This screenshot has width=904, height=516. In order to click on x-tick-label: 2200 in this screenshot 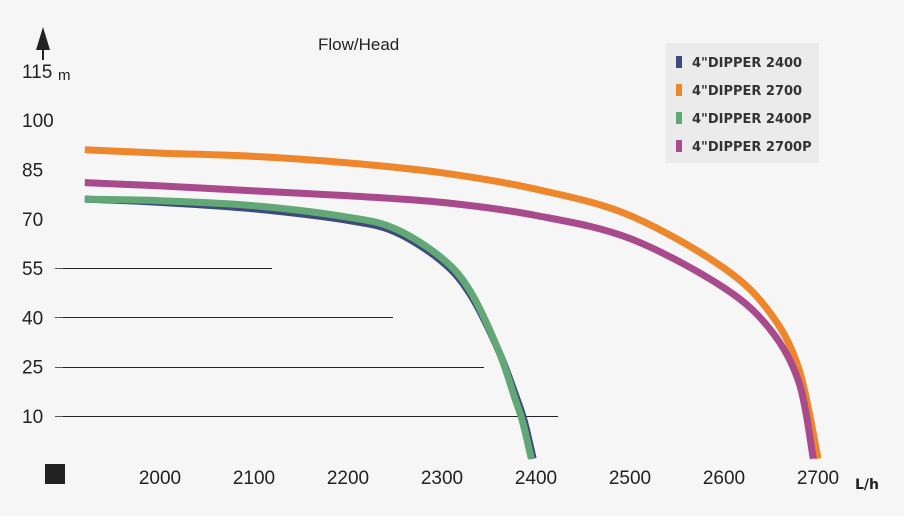, I will do `click(348, 478)`.